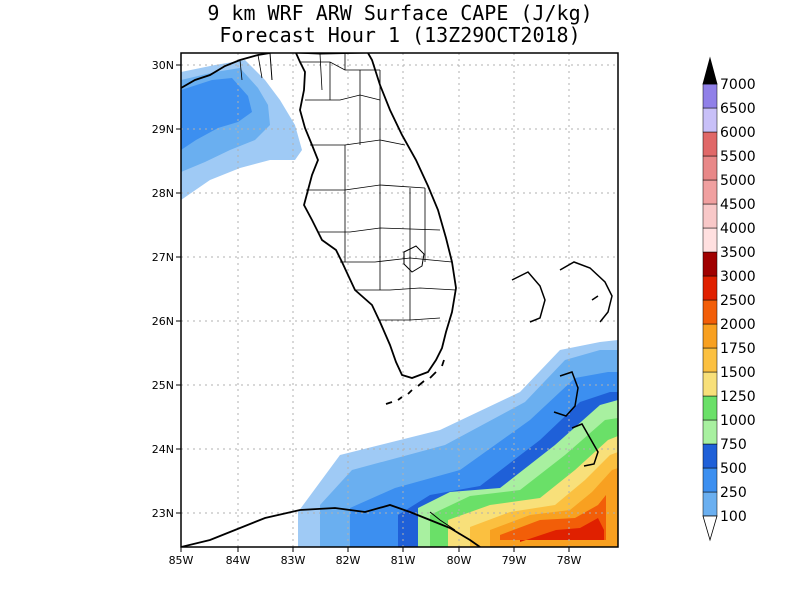  I want to click on lat-tick-label: 30N, so click(163, 65).